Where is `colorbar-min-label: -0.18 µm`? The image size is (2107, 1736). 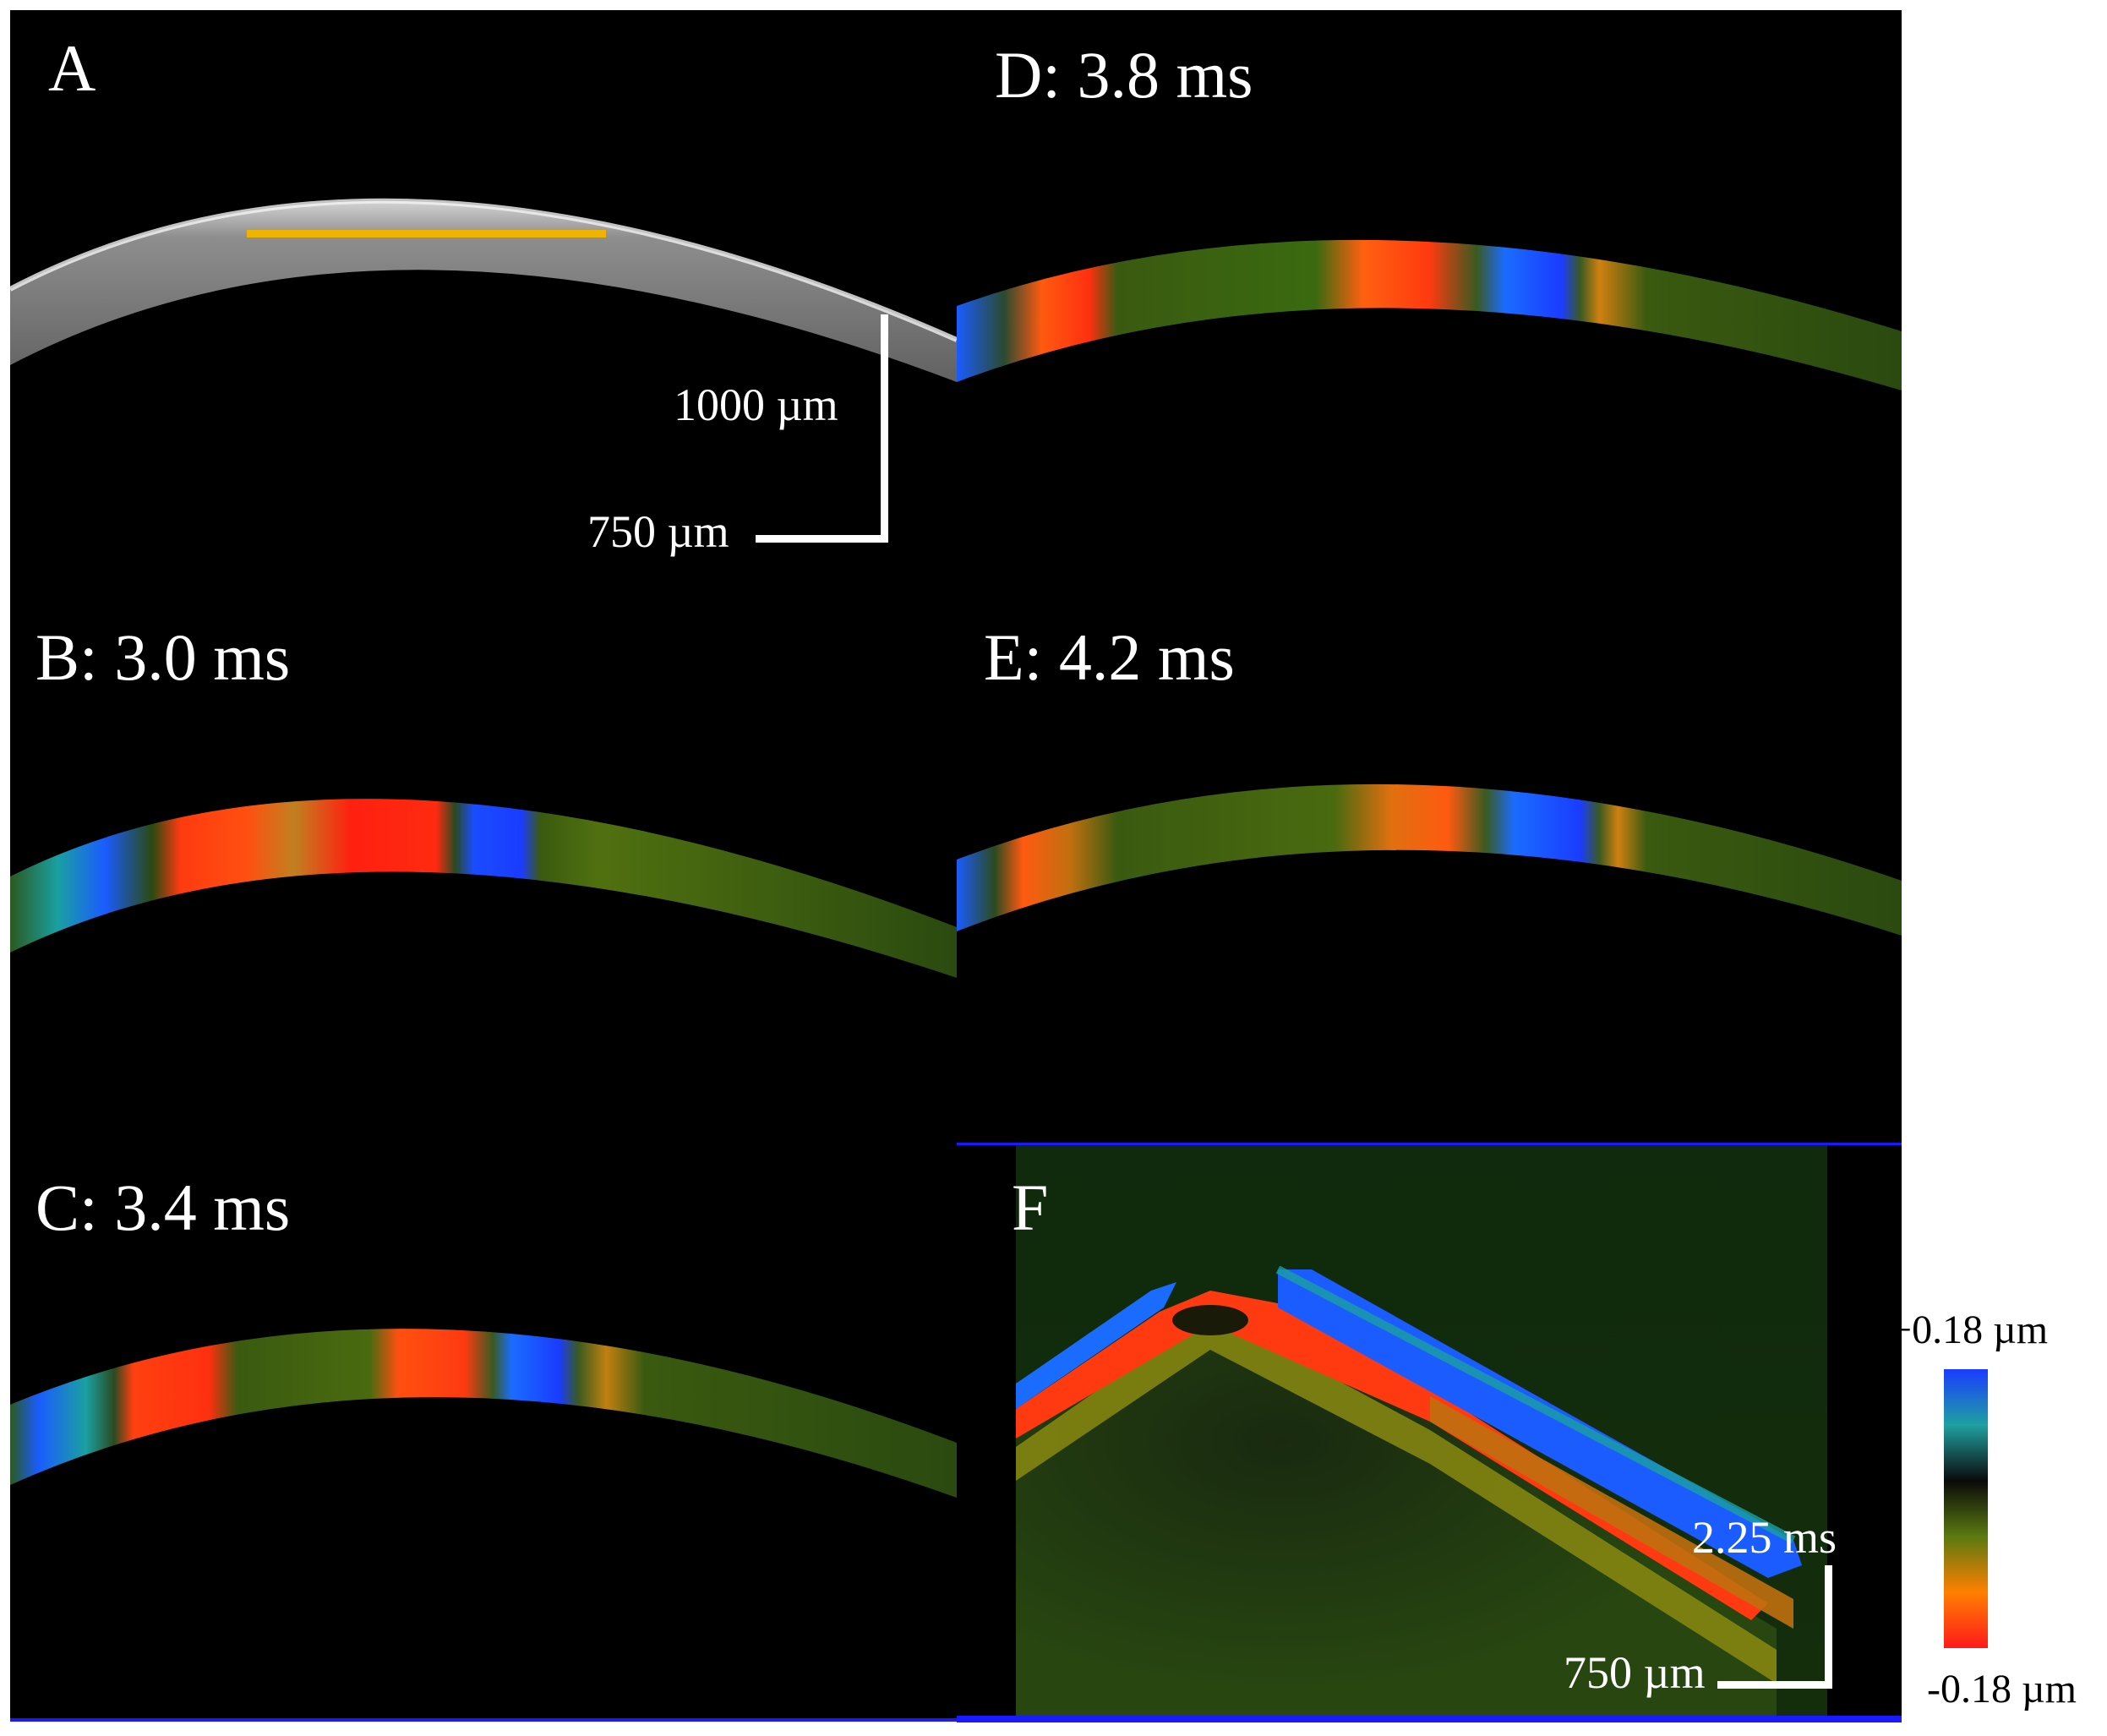 colorbar-min-label: -0.18 µm is located at coordinates (2002, 1689).